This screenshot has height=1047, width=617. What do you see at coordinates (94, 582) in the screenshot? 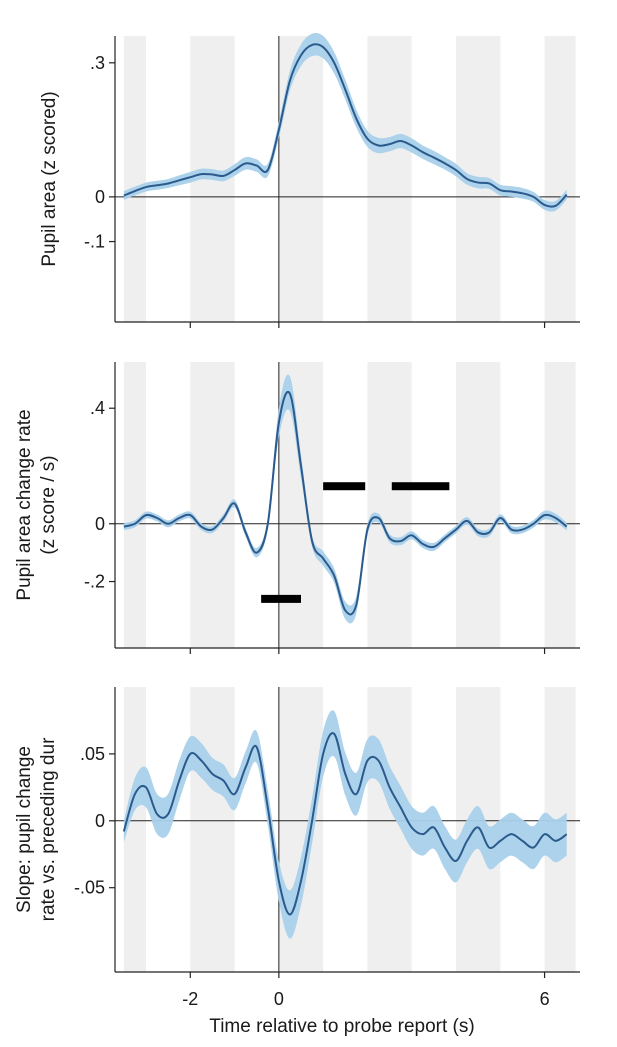
I see `y-tick-label: -.2` at bounding box center [94, 582].